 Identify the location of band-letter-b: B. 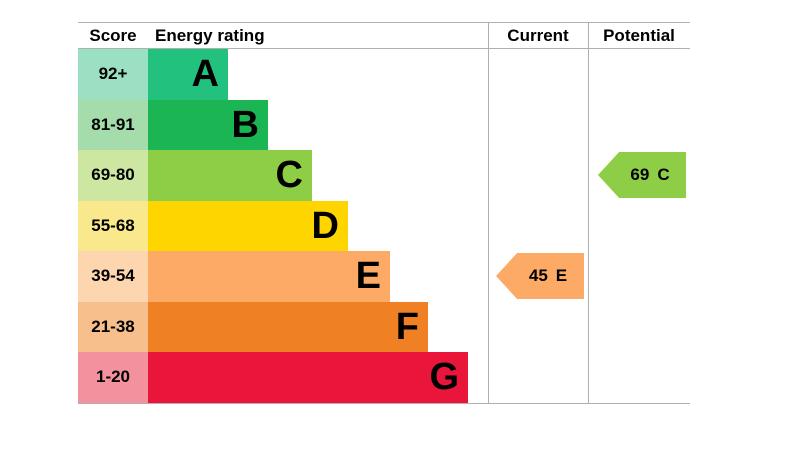
(245, 124).